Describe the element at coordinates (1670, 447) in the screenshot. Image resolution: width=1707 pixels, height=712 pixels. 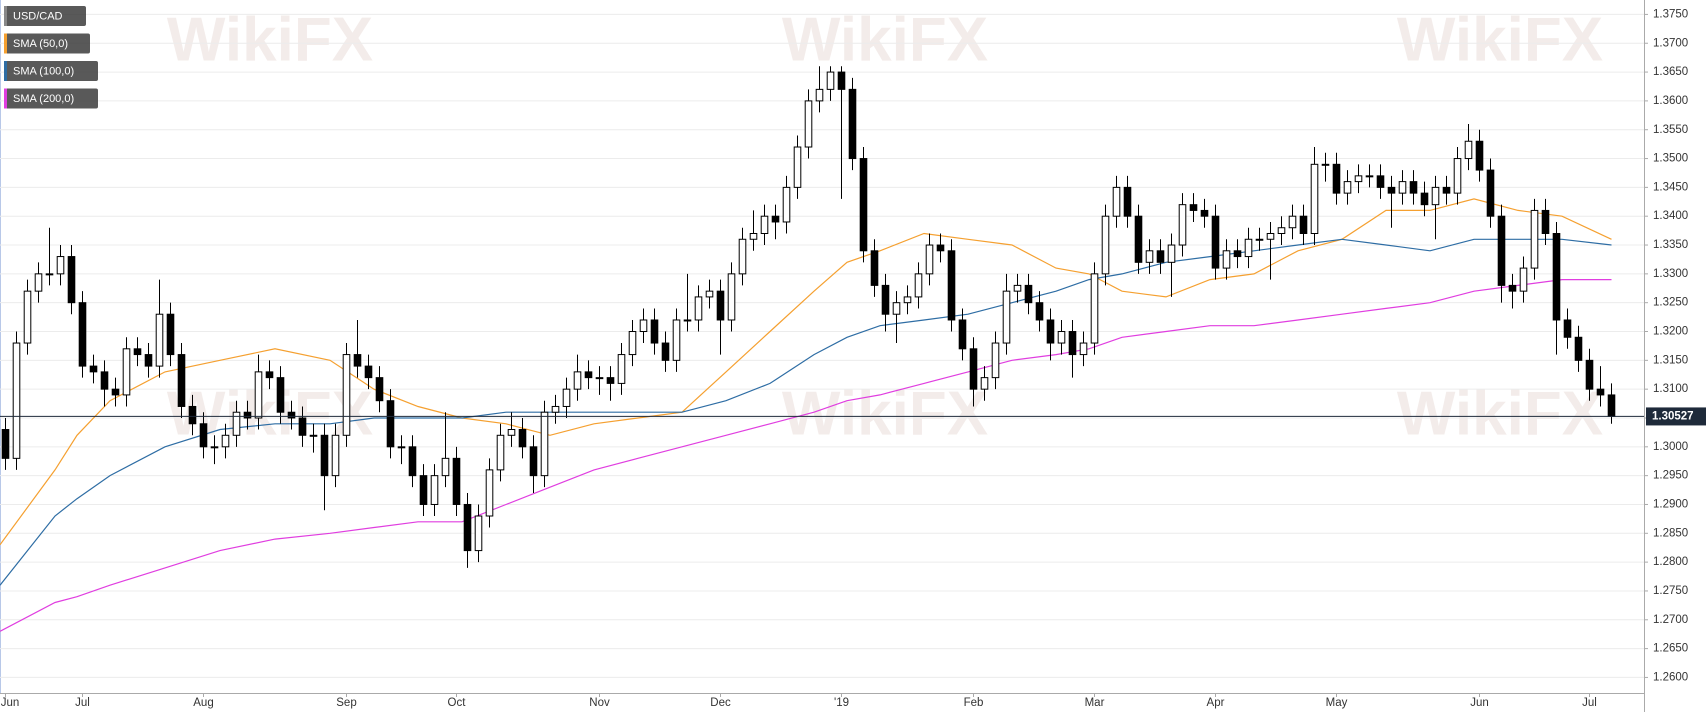
I see `y-tick-label: 1.3000` at that location.